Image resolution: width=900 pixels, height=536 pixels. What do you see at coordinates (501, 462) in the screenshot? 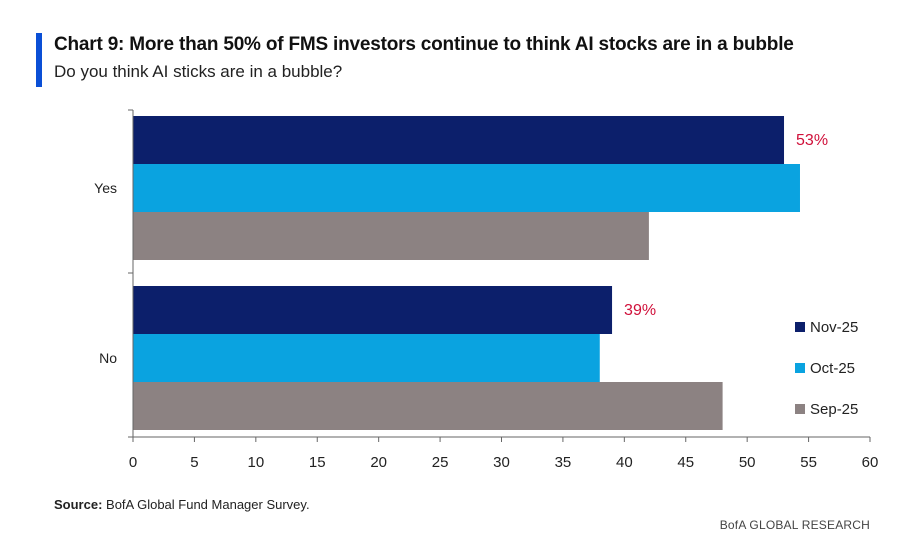
I see `x-tick-label: 30` at bounding box center [501, 462].